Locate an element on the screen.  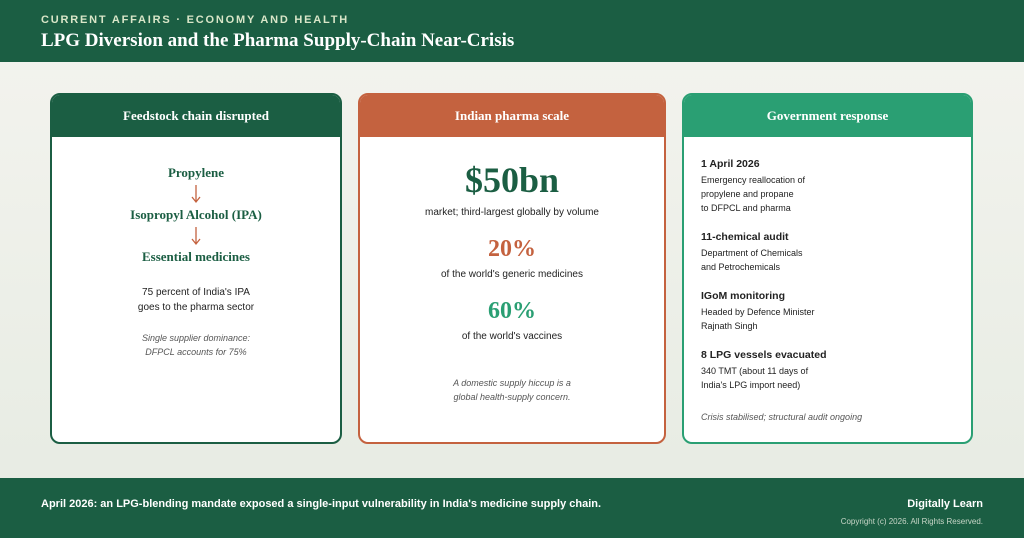
chain-step: Essential medicines is located at coordinates (196, 256).